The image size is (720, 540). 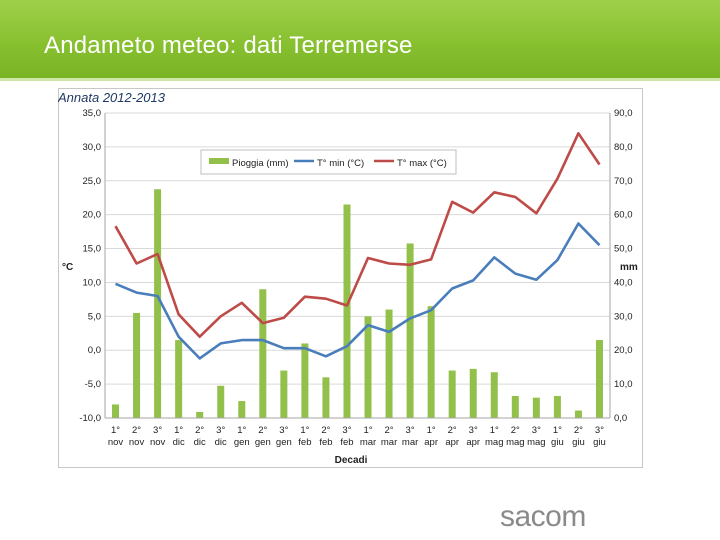 What do you see at coordinates (623, 316) in the screenshot?
I see `y-right-tick-label: 30,0` at bounding box center [623, 316].